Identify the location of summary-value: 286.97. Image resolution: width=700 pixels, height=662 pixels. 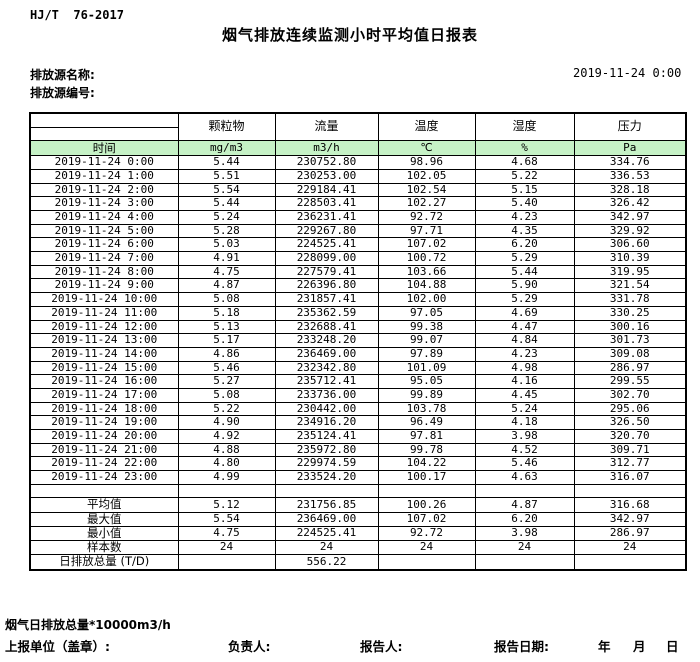
(630, 533).